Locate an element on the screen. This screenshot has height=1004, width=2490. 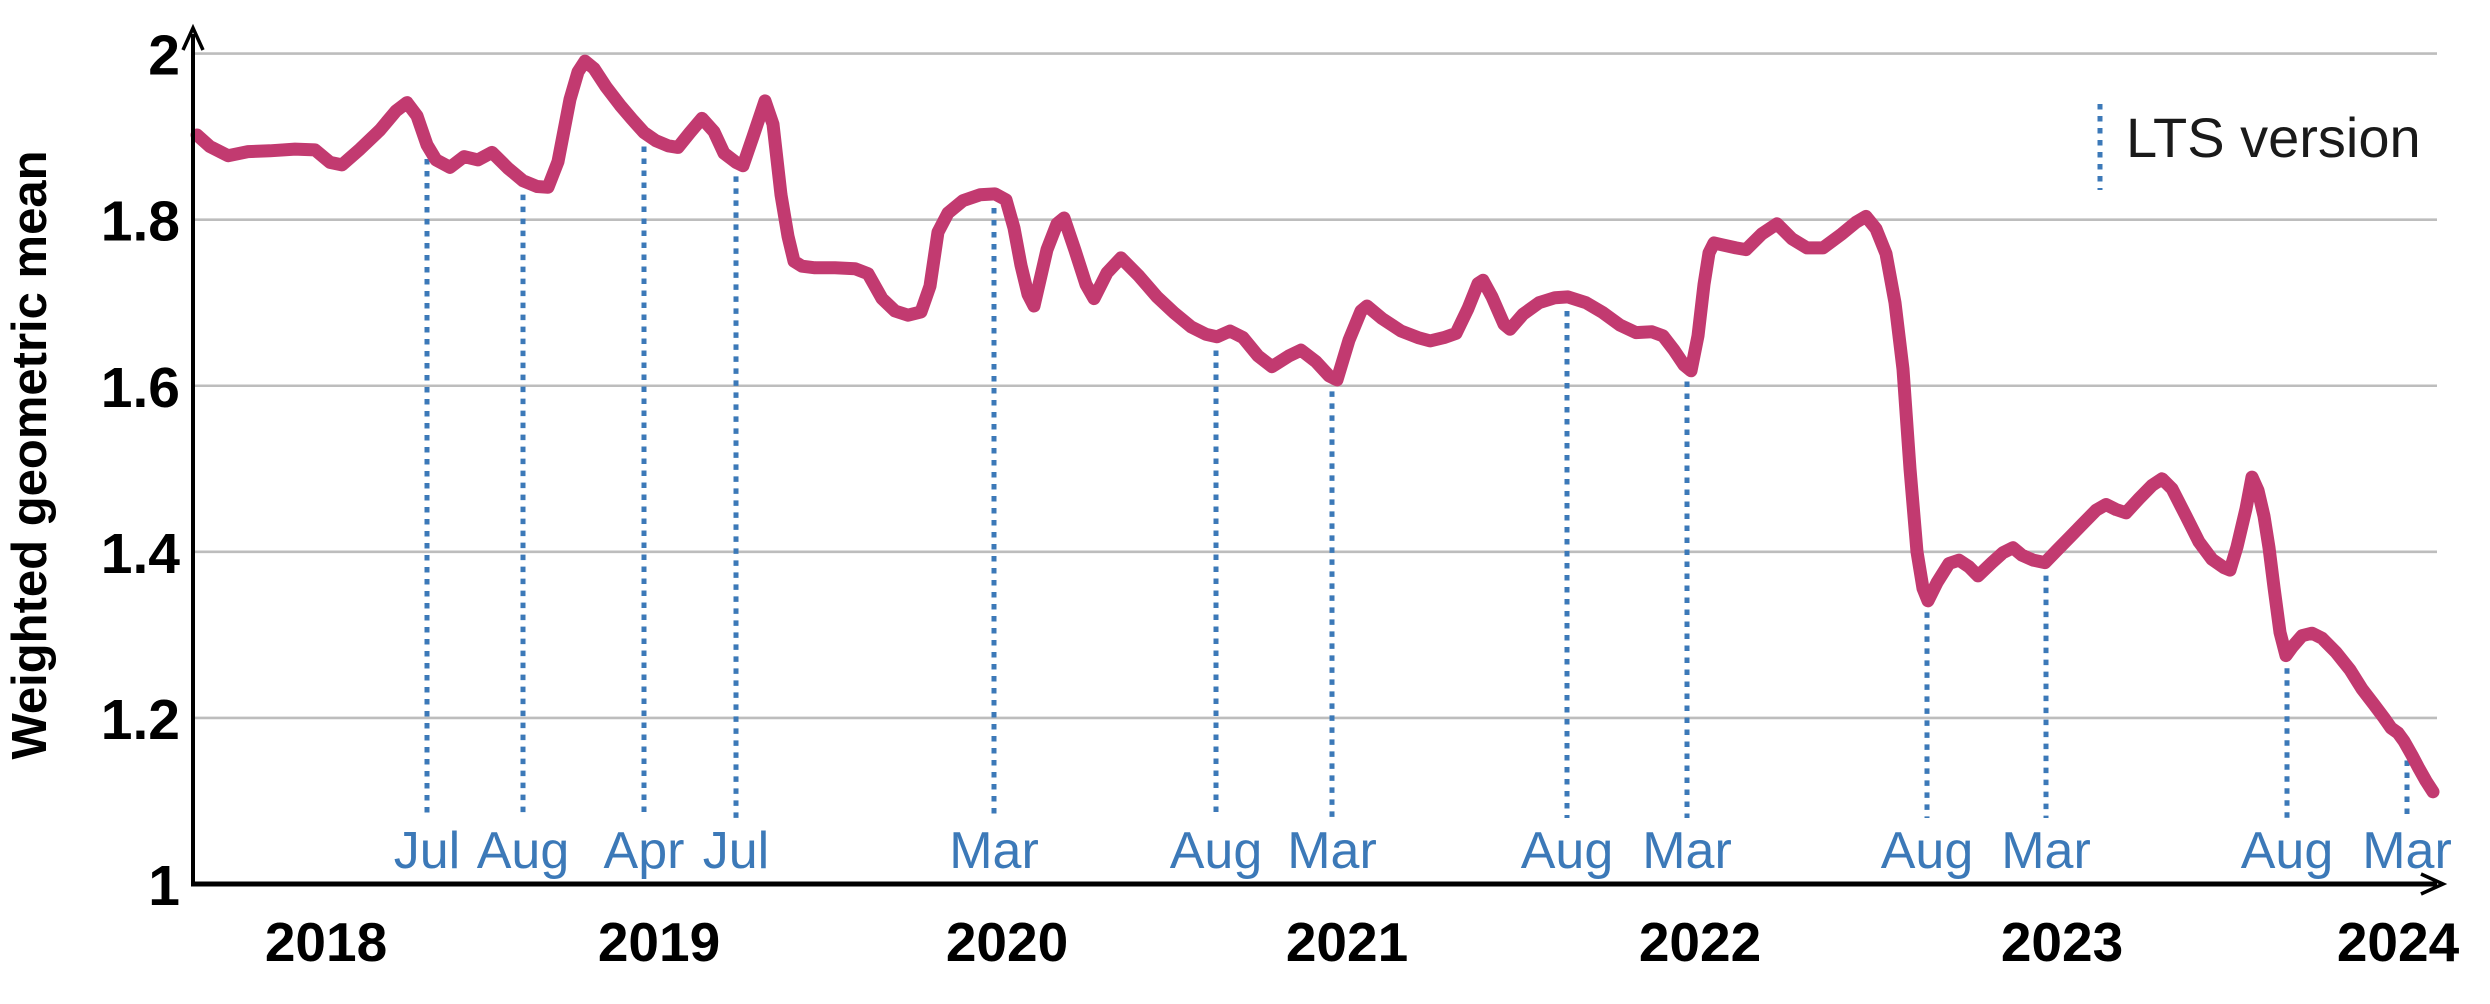
x-tick-label: 2018 is located at coordinates (326, 942).